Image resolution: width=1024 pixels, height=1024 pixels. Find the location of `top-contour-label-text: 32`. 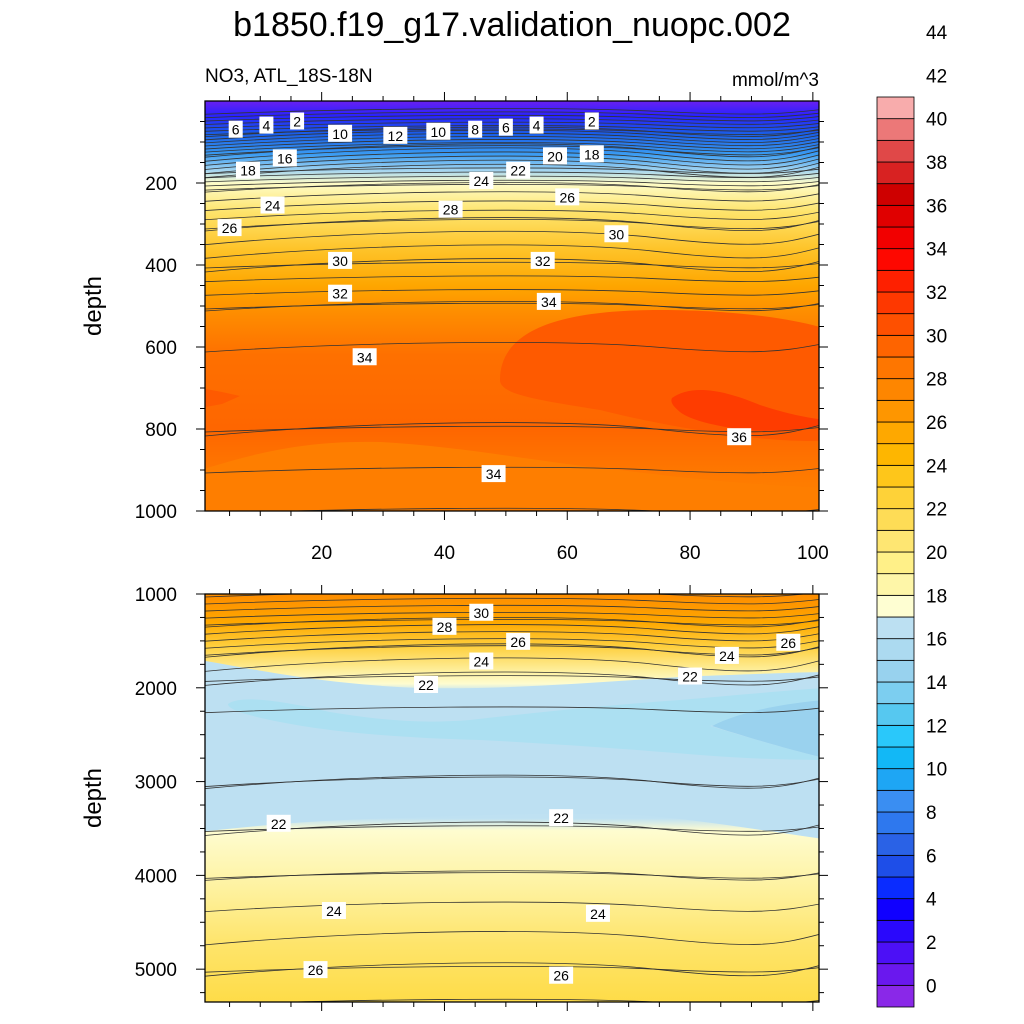

top-contour-label-text: 32 is located at coordinates (543, 261).